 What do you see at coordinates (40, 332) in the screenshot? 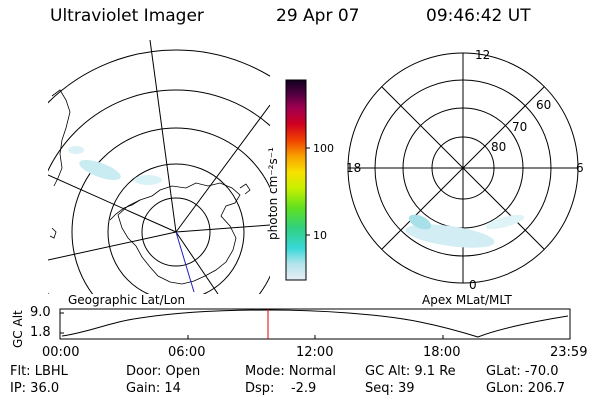
I see `altitude-ytick-bottom: 1.8` at bounding box center [40, 332].